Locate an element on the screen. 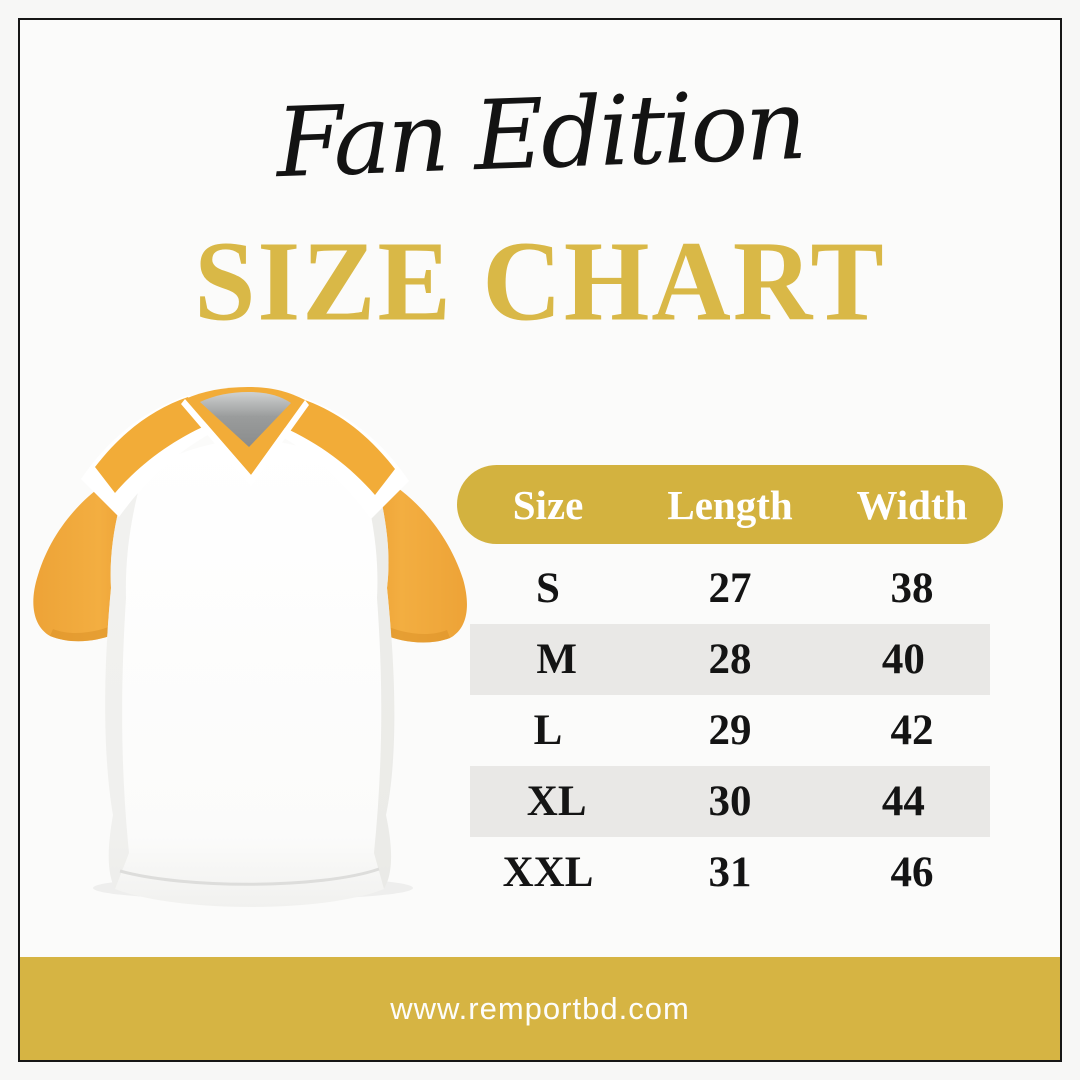 The image size is (1080, 1080). cell-size: XXL is located at coordinates (548, 872).